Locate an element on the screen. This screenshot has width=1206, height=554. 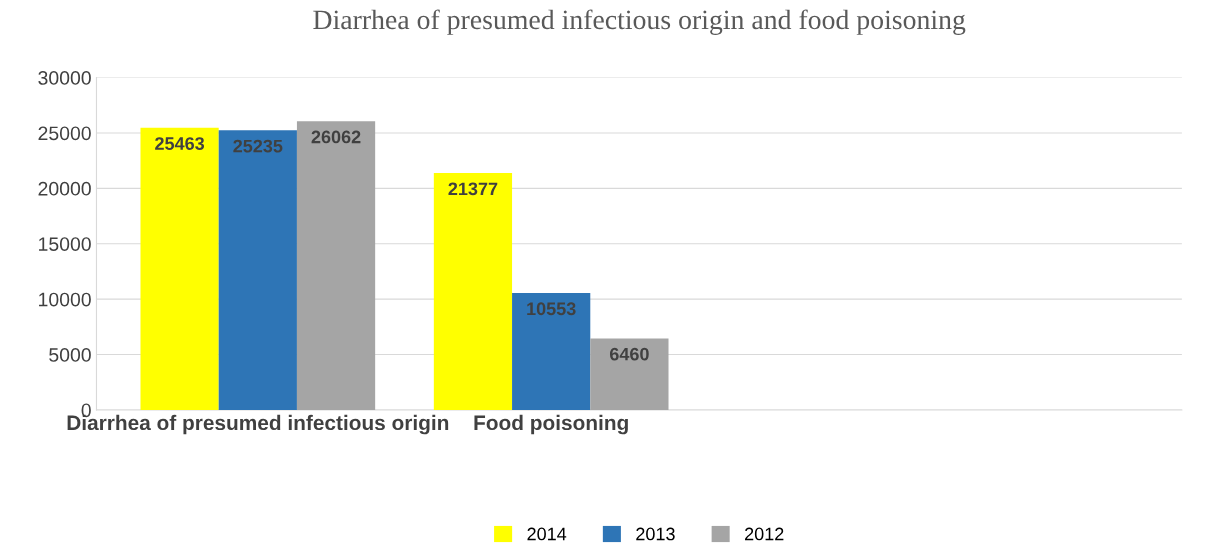
y-tick-label: 30000 is located at coordinates (64, 78).